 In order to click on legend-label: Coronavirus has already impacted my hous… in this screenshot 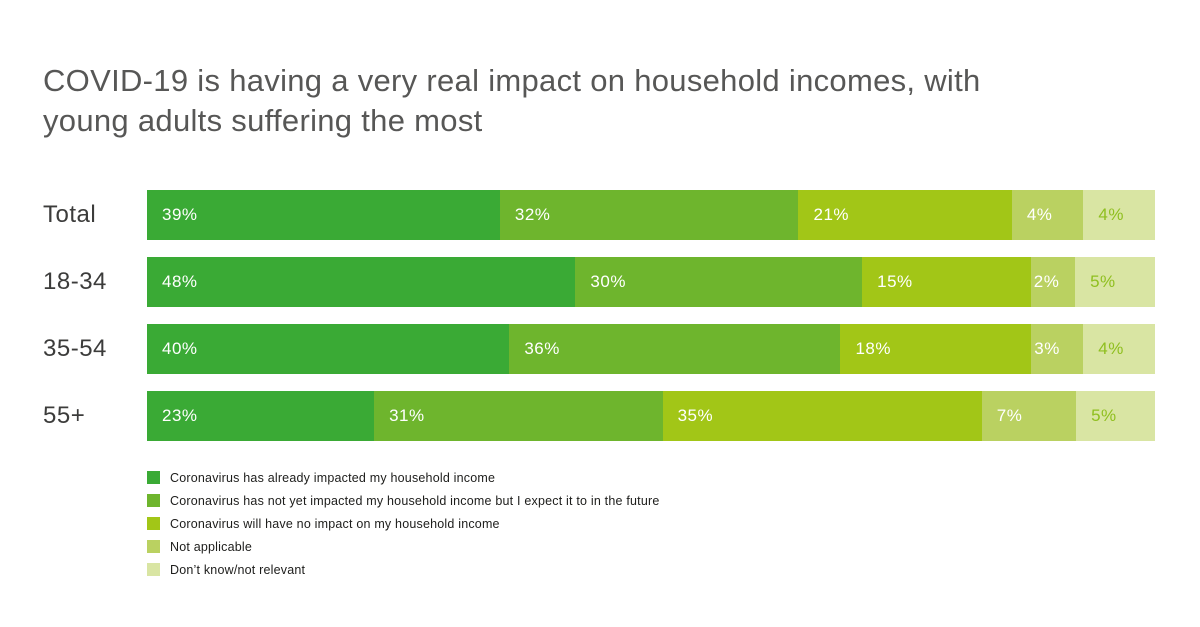, I will do `click(333, 477)`.